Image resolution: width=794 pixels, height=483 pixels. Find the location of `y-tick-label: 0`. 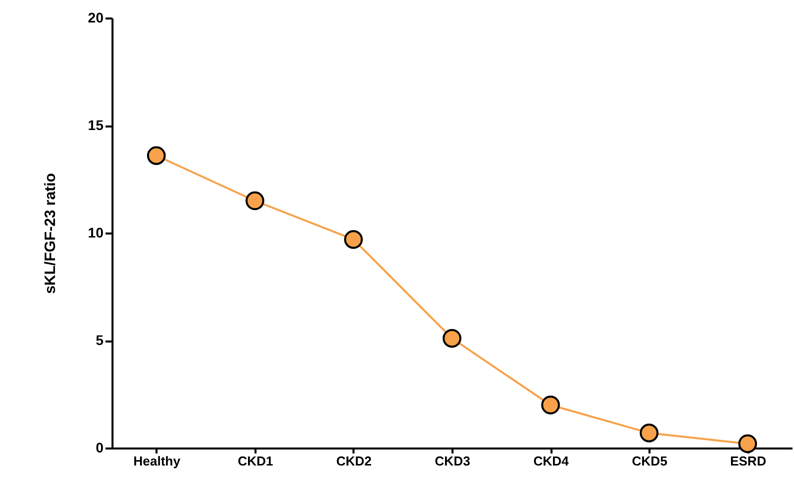

y-tick-label: 0 is located at coordinates (100, 448).